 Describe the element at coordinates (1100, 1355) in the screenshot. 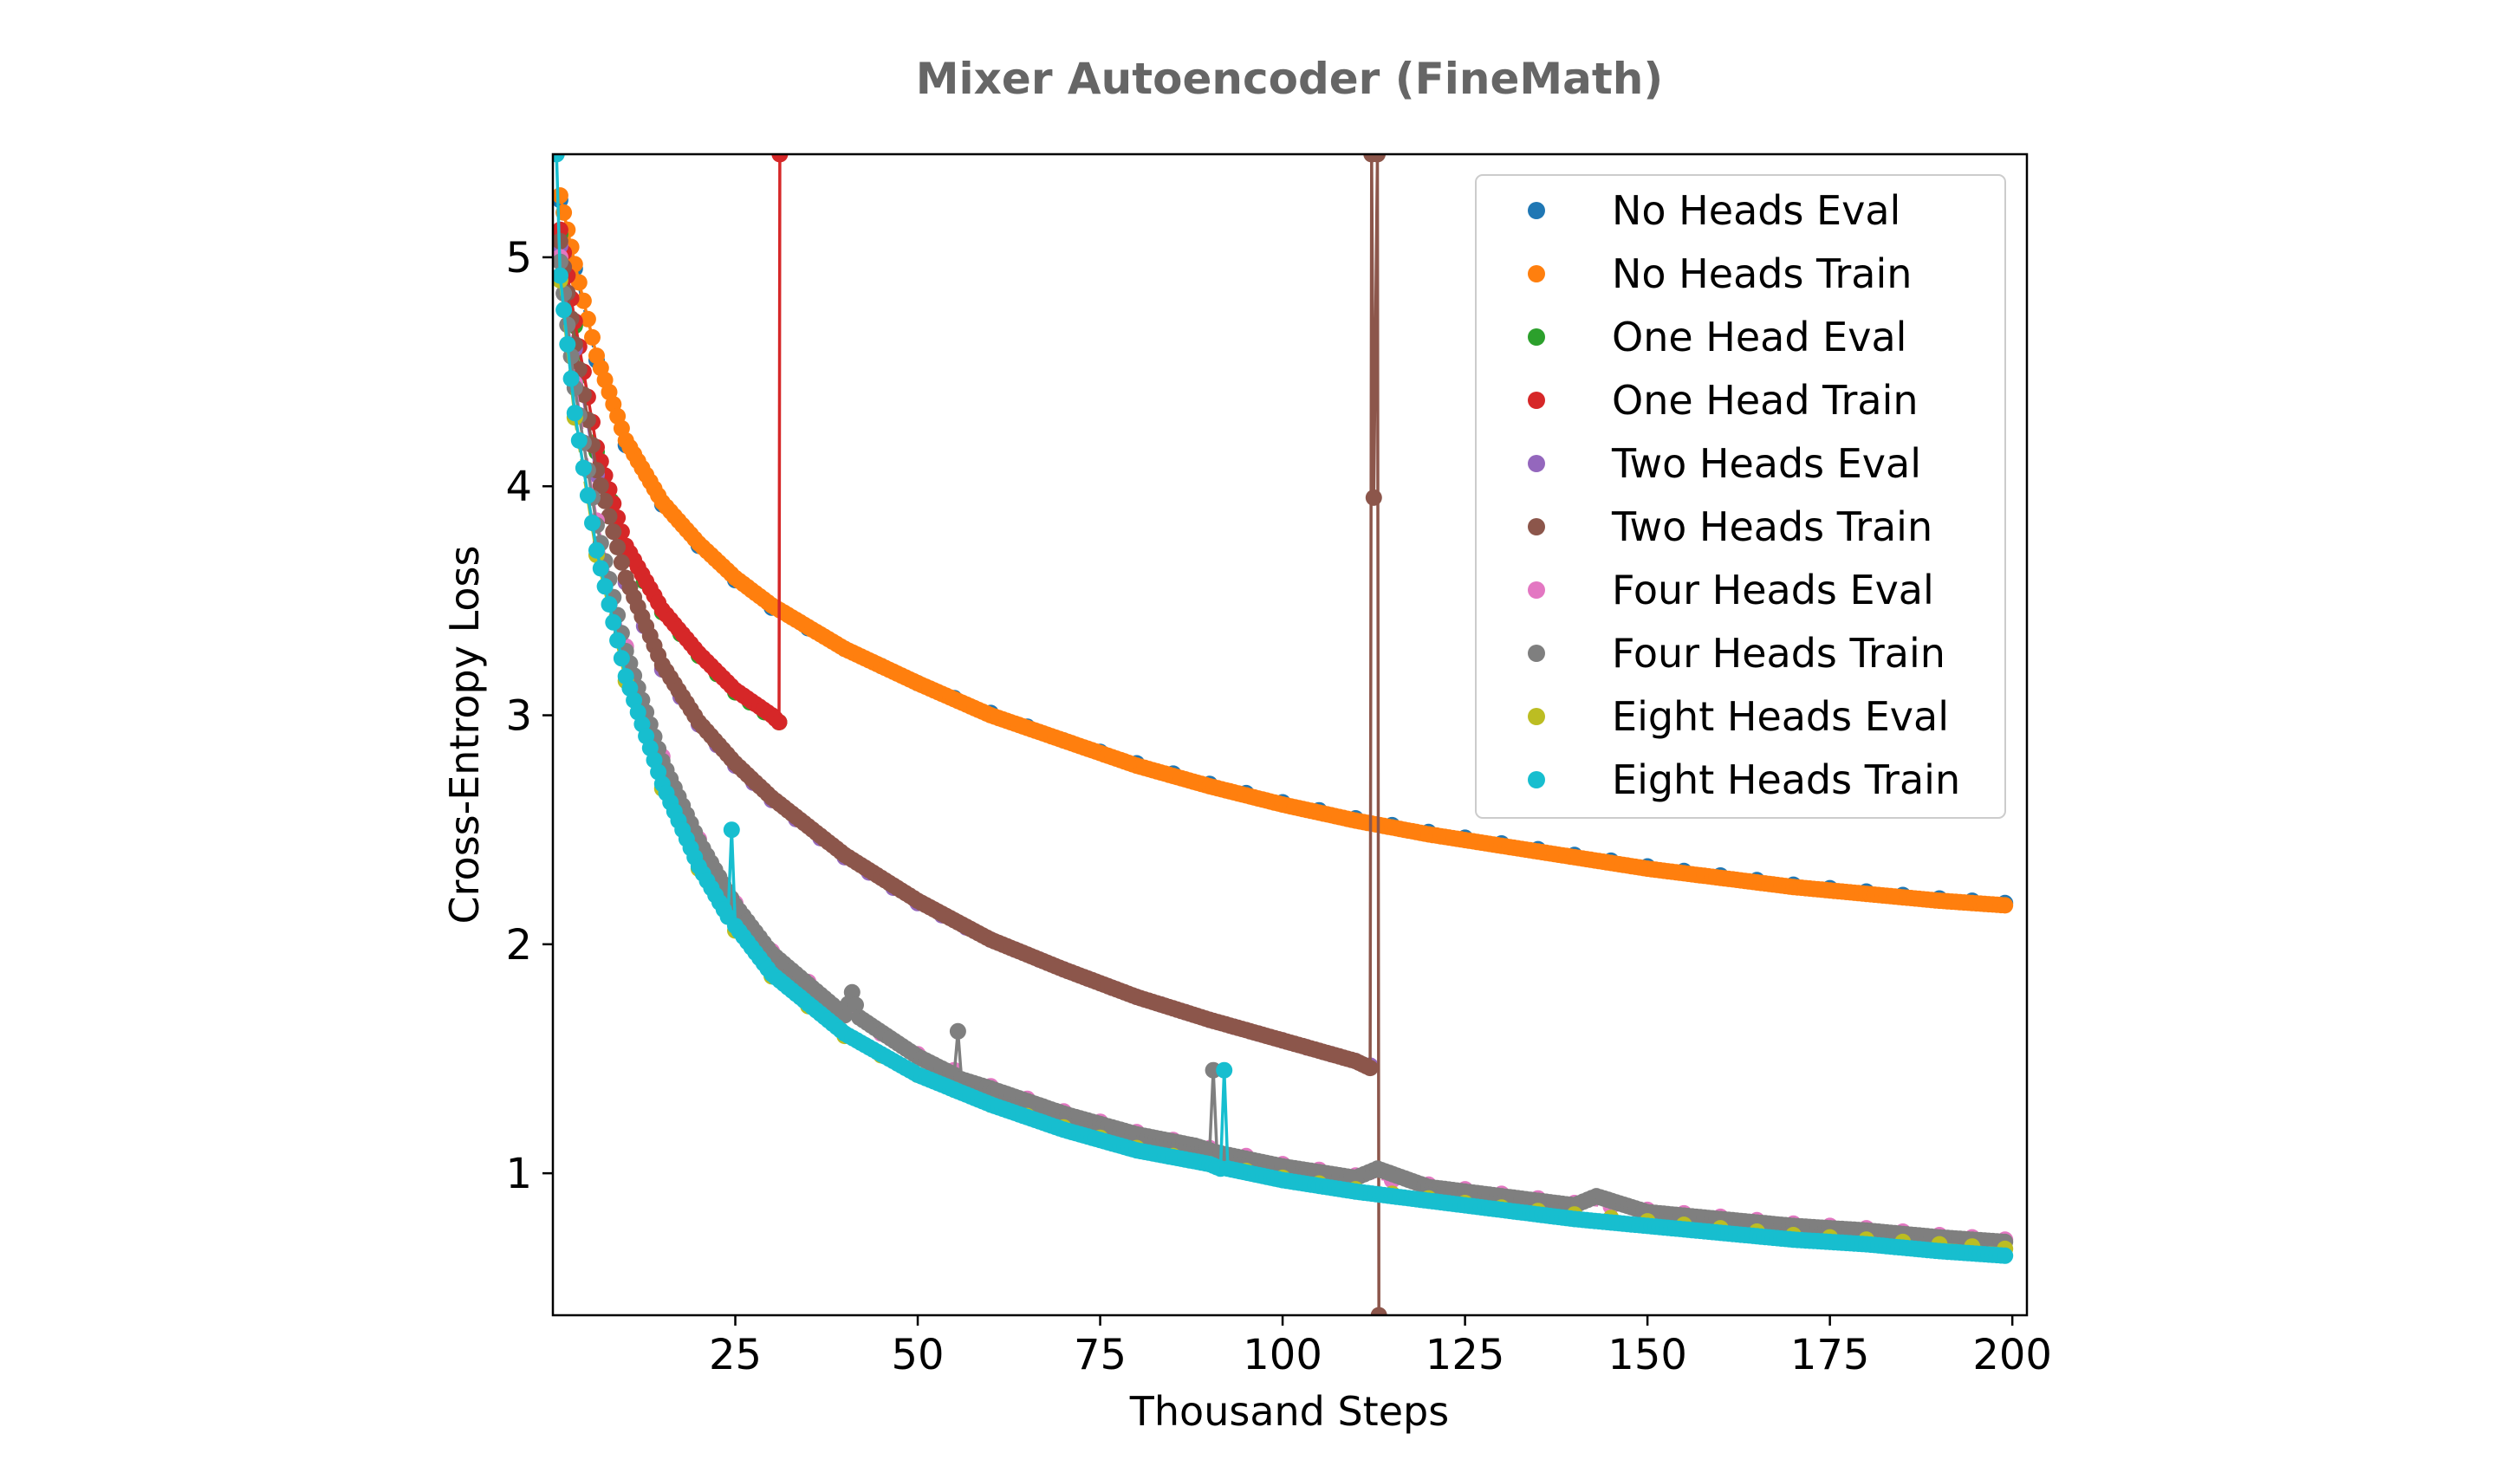

I see `x-tick-label: 75` at that location.